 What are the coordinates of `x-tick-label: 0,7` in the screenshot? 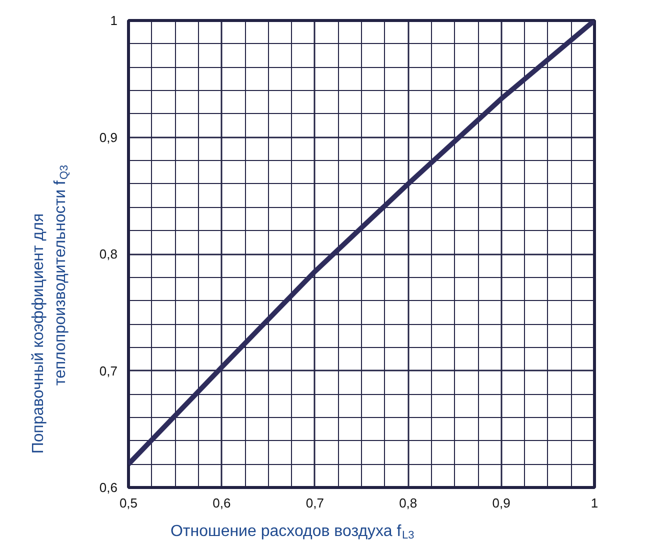 It's located at (315, 503).